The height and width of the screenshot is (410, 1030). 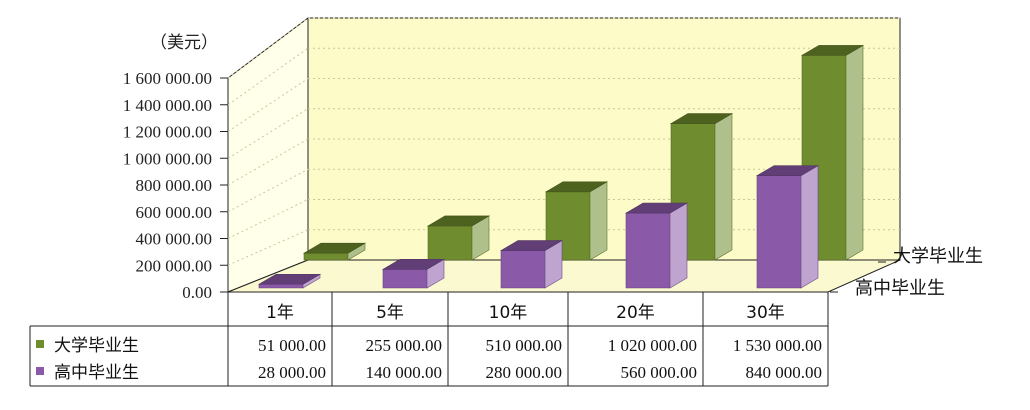 I want to click on table-row-label: 高中毕业生, so click(x=96, y=373).